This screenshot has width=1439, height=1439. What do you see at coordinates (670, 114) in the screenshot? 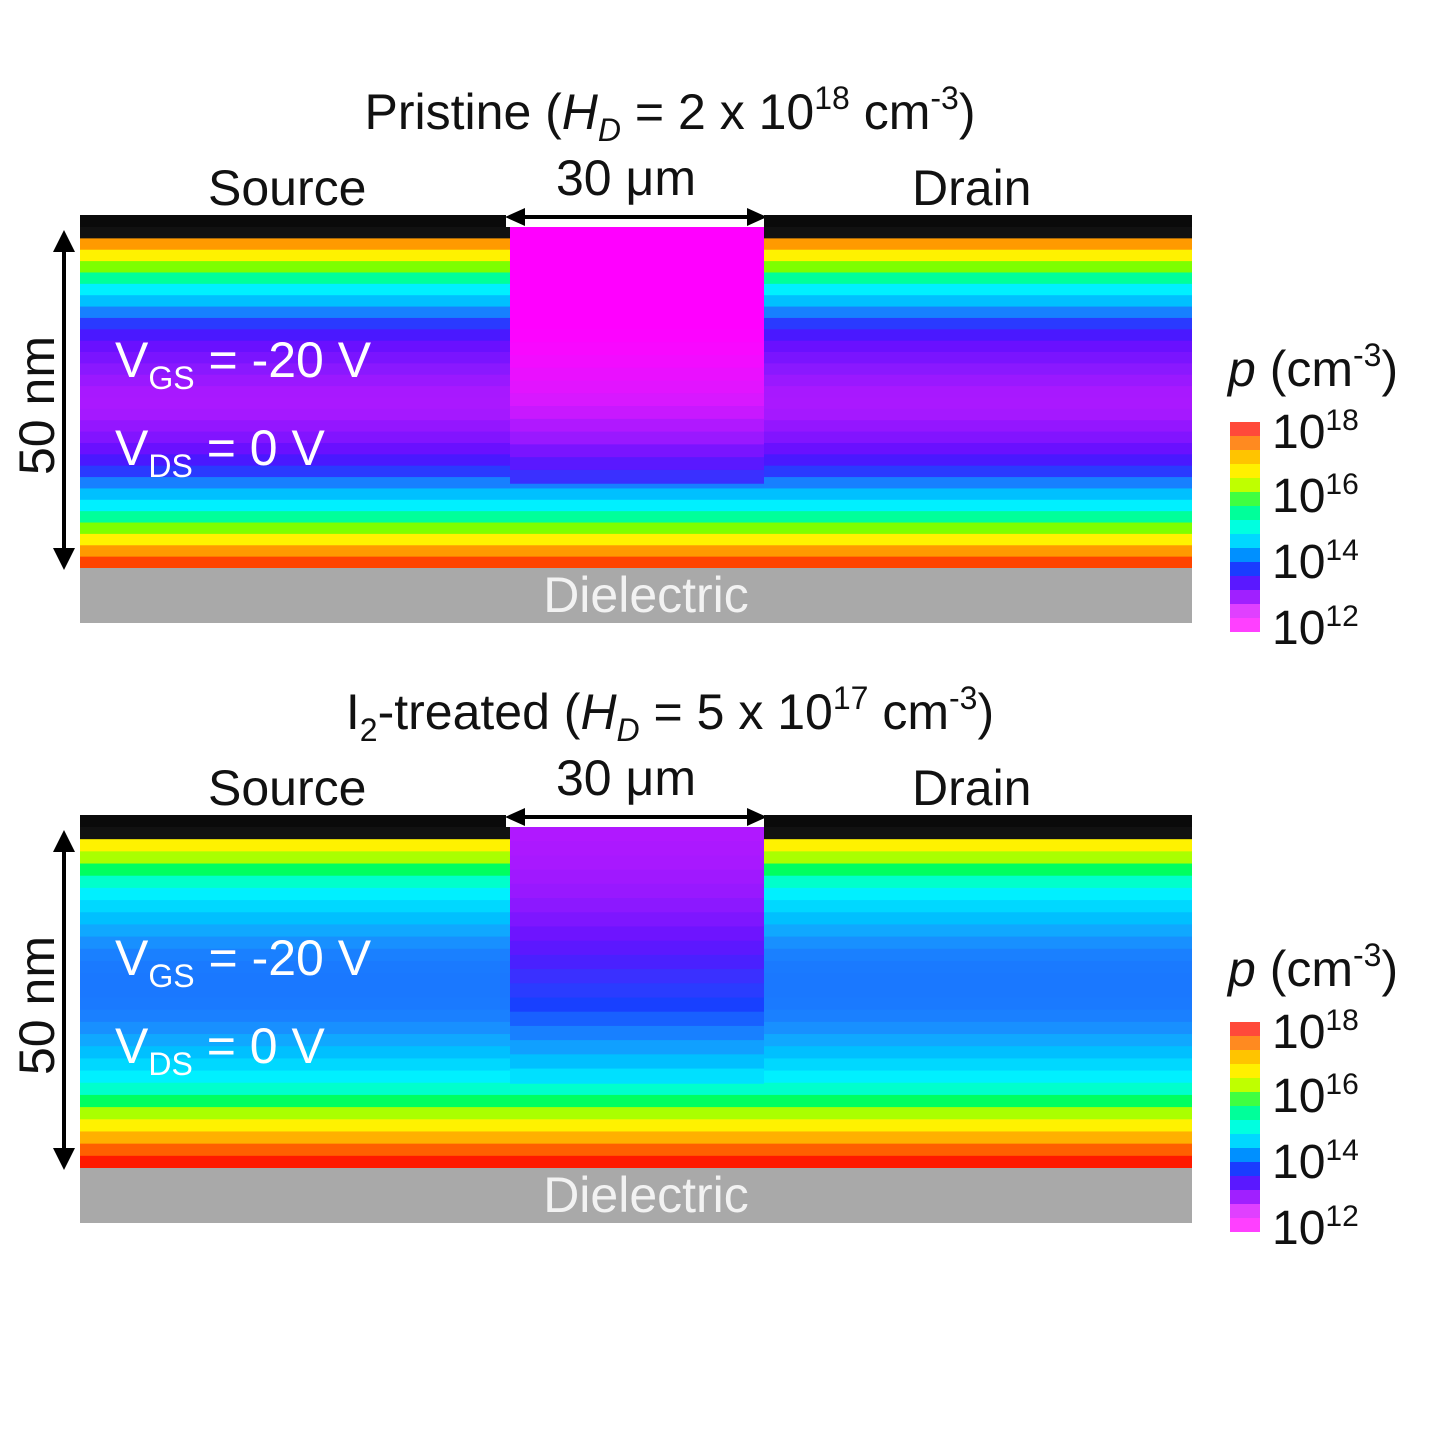
I see `panel-title: Pristine (HD = 2 x 1018 cm-3)` at bounding box center [670, 114].